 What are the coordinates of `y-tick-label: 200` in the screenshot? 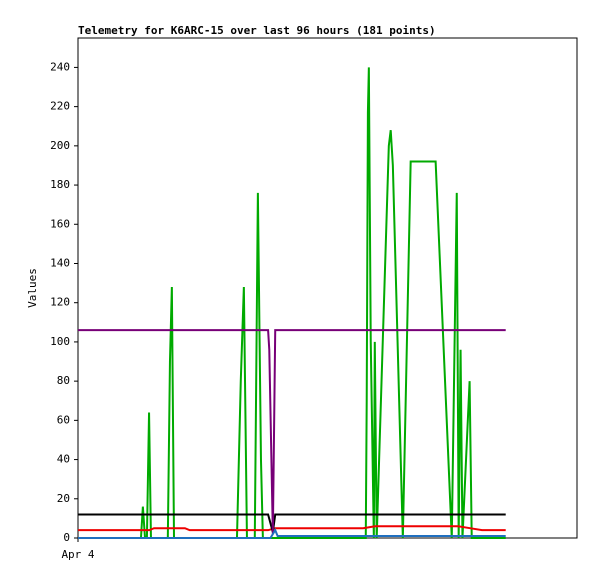 It's located at (60, 145).